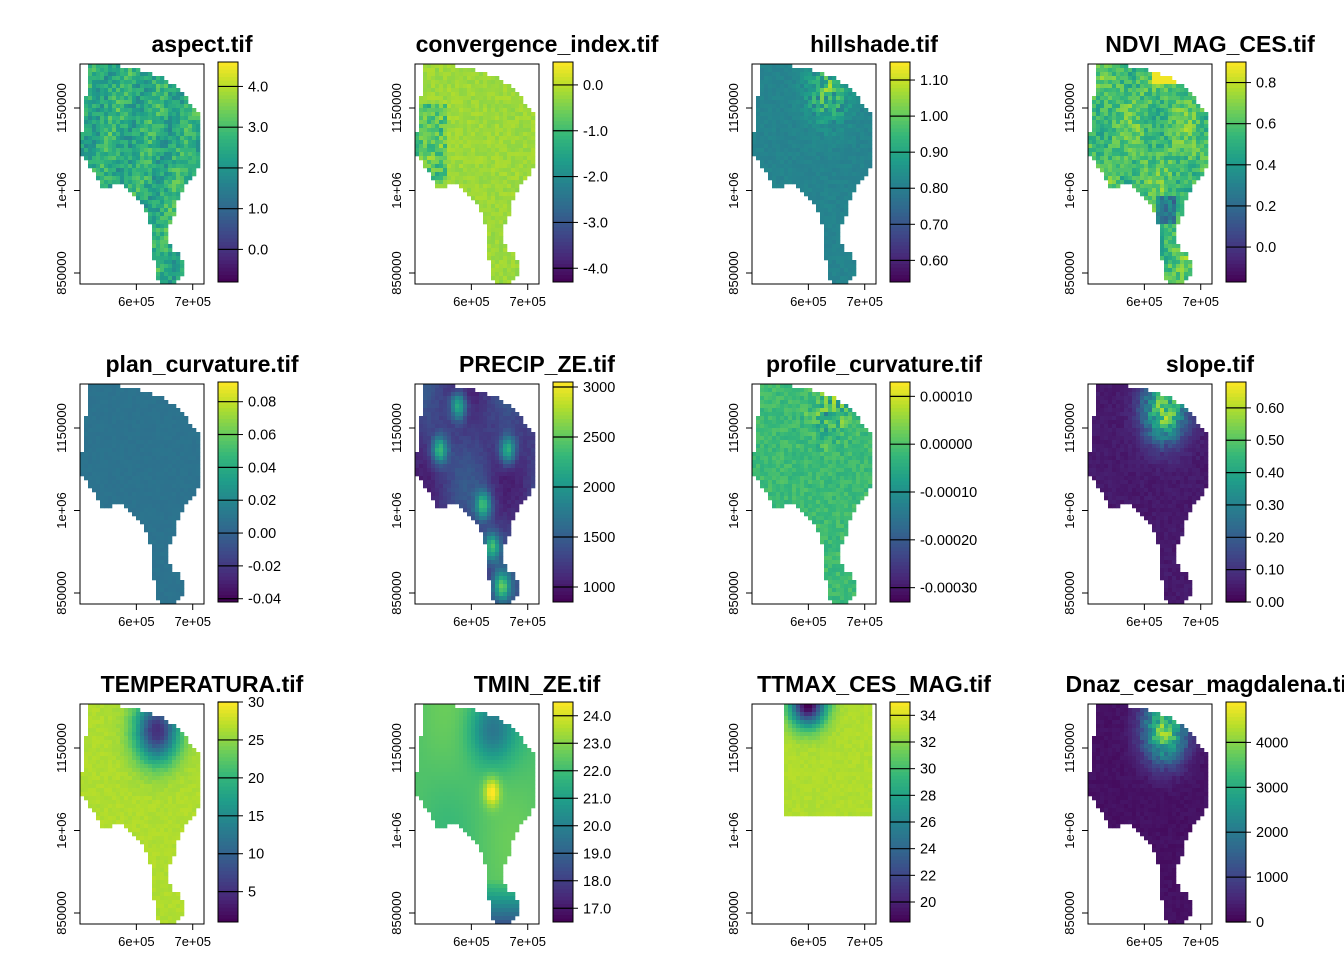 The width and height of the screenshot is (1344, 960). I want to click on legend-tick-label: 17.0, so click(597, 909).